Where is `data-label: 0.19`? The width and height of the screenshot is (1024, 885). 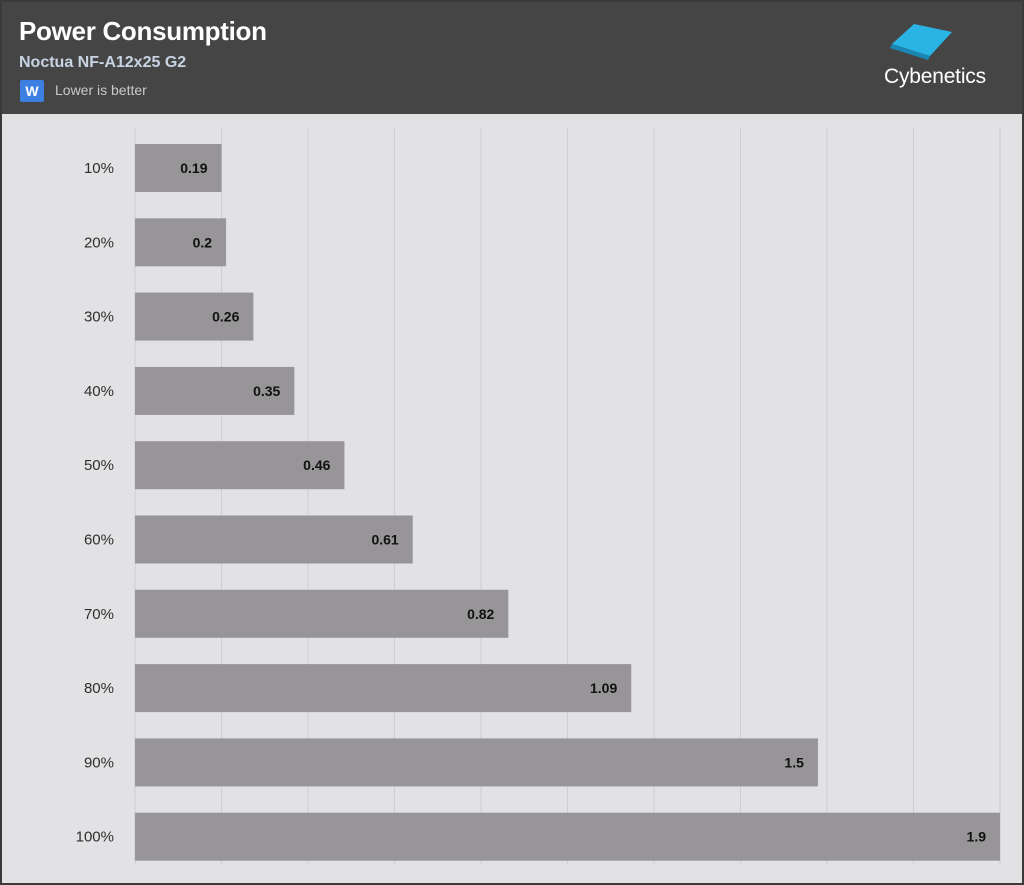
data-label: 0.19 is located at coordinates (193, 168).